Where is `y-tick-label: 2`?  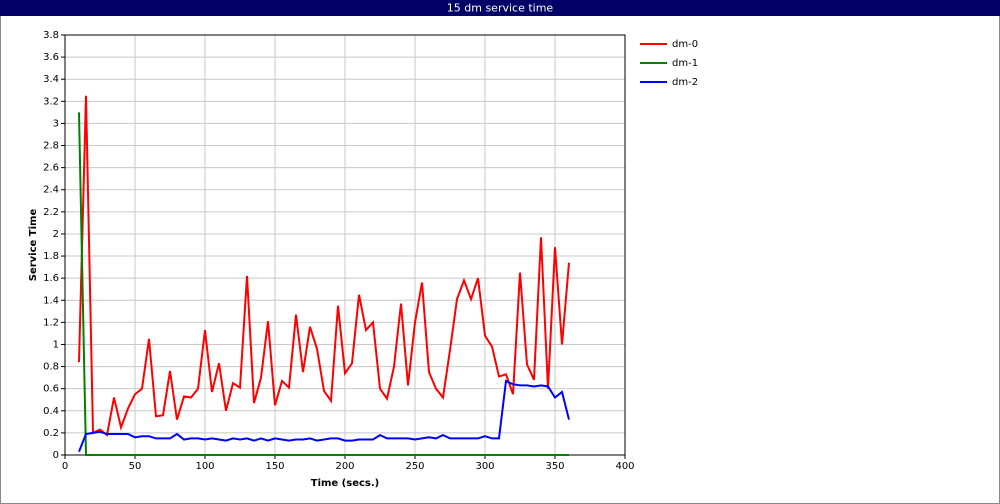
y-tick-label: 2 is located at coordinates (56, 234).